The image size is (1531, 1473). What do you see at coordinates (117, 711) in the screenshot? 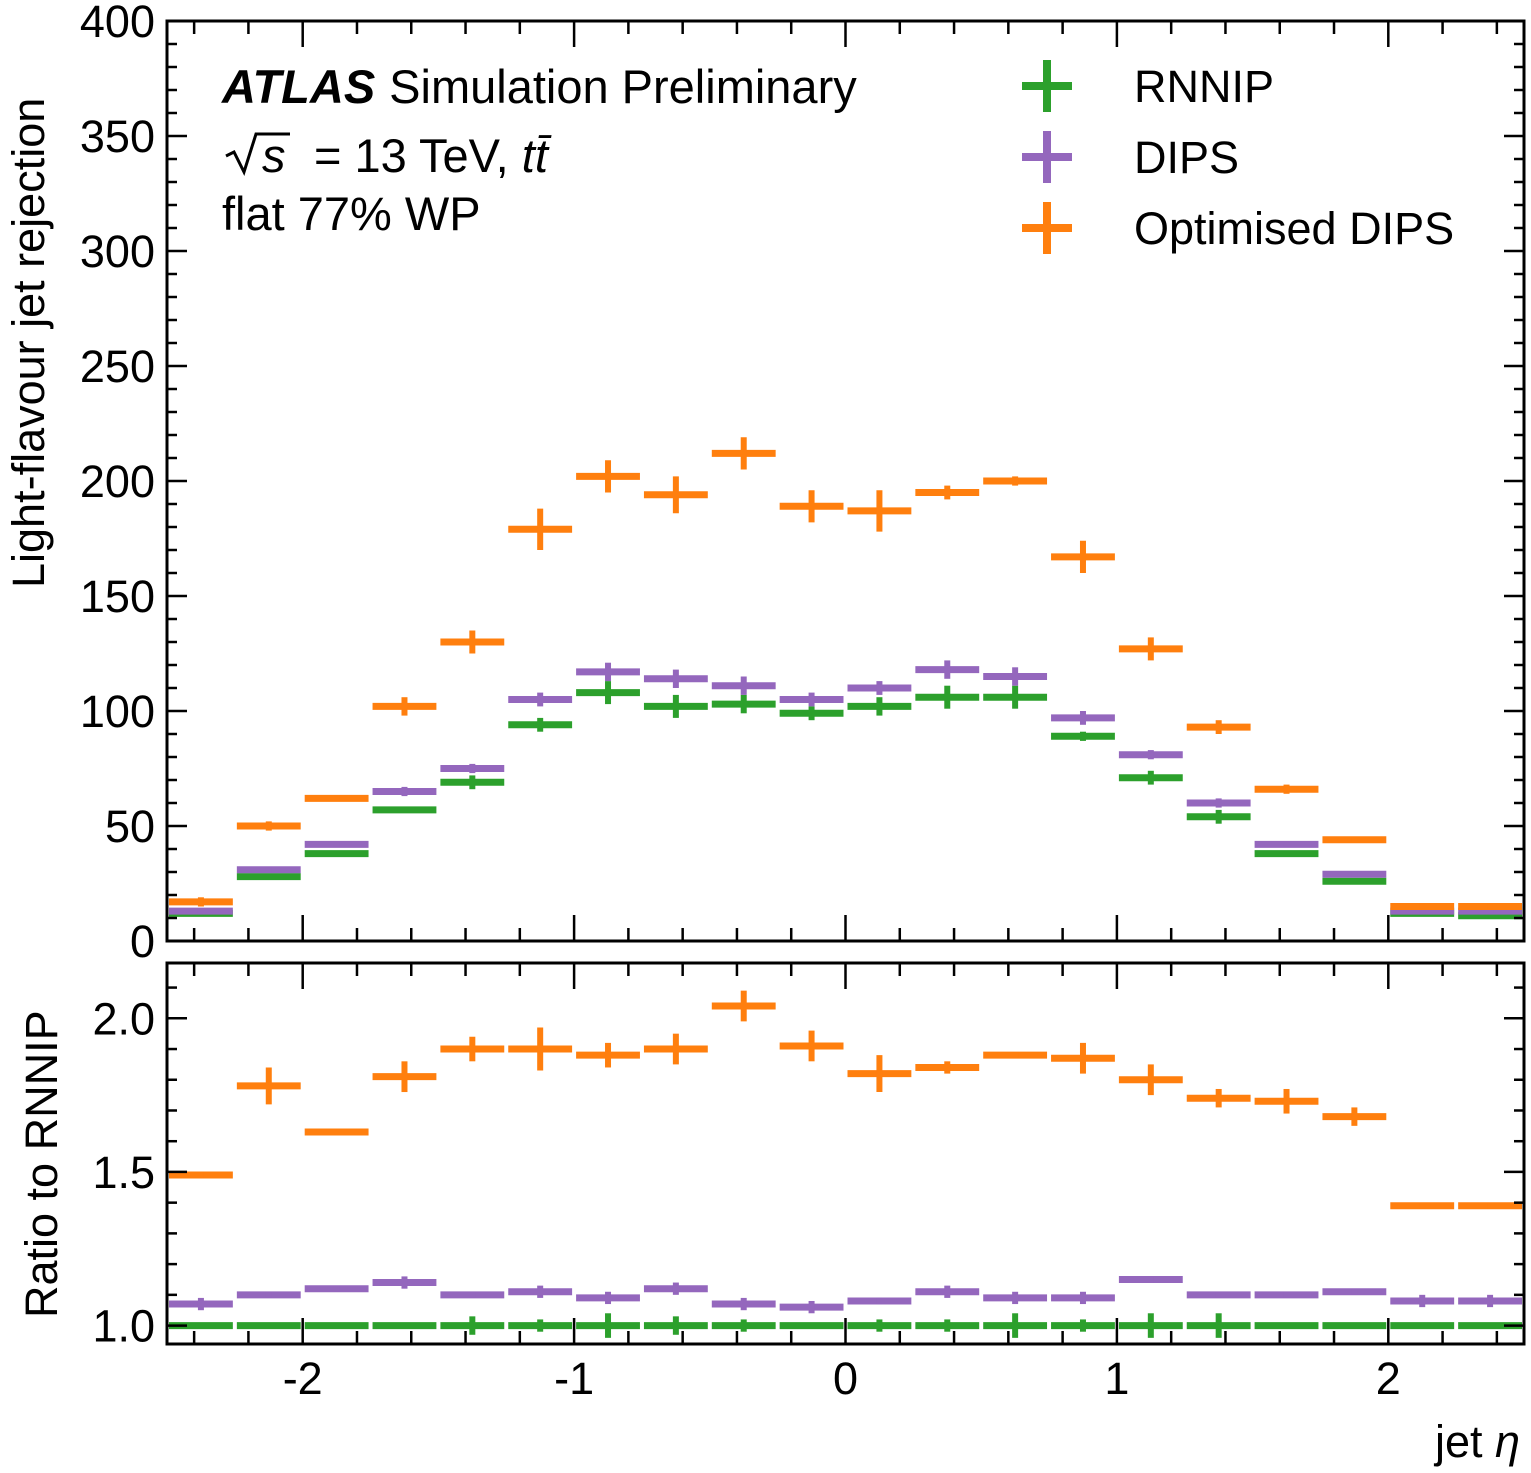
I see `top-ytick-label: 100` at bounding box center [117, 711].